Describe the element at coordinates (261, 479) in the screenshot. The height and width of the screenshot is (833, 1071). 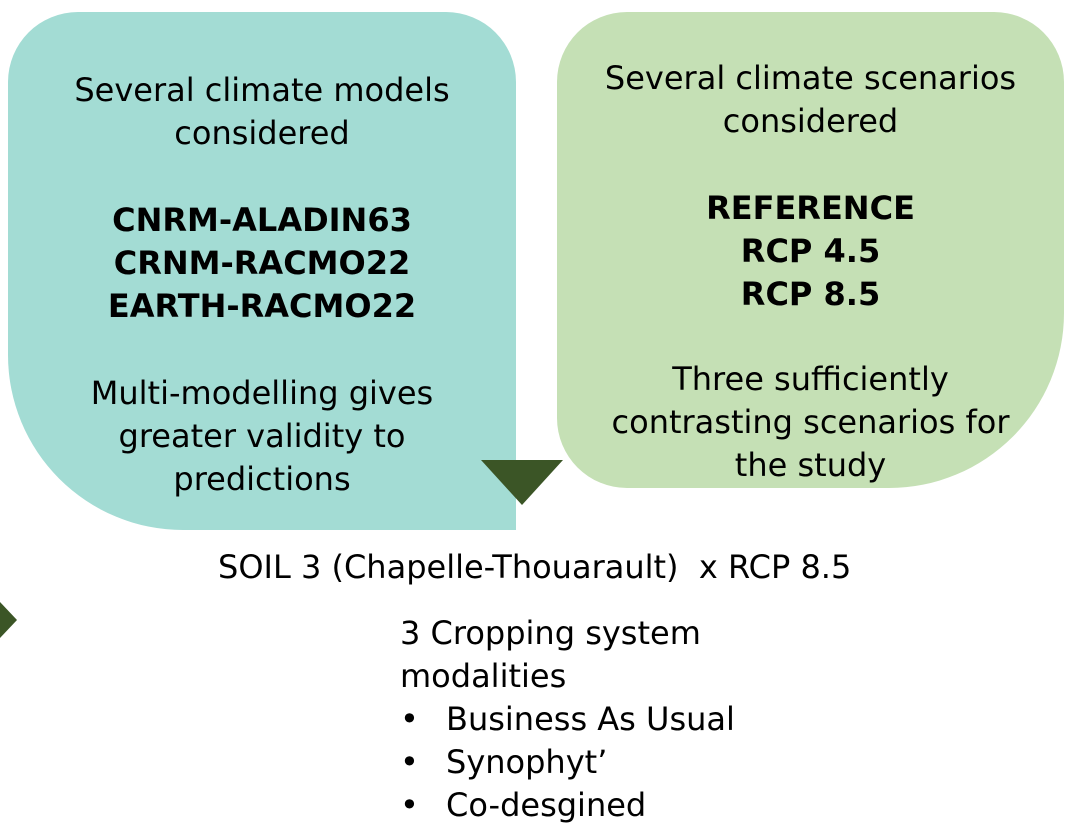
I see `models-note-line-3: predictions` at that location.